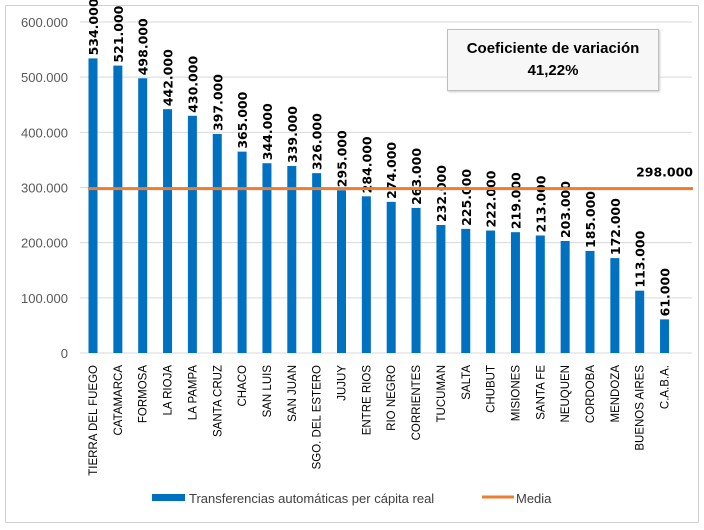 The height and width of the screenshot is (530, 704). I want to click on legend-swatch-transferencias, so click(168, 497).